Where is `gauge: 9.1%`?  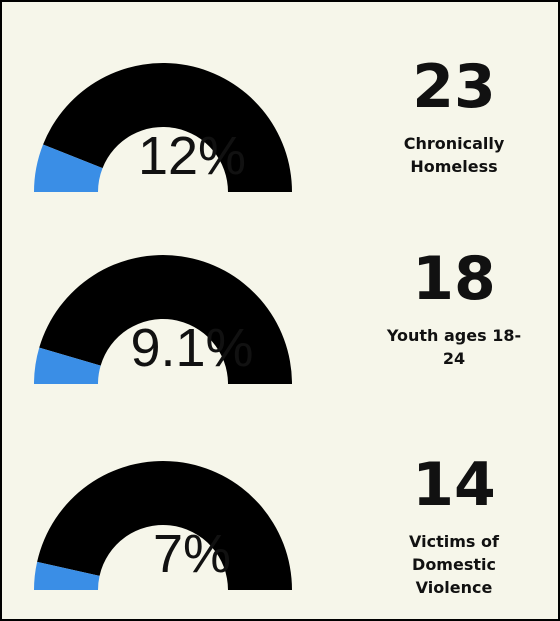
gauge: 9.1% is located at coordinates (163, 319).